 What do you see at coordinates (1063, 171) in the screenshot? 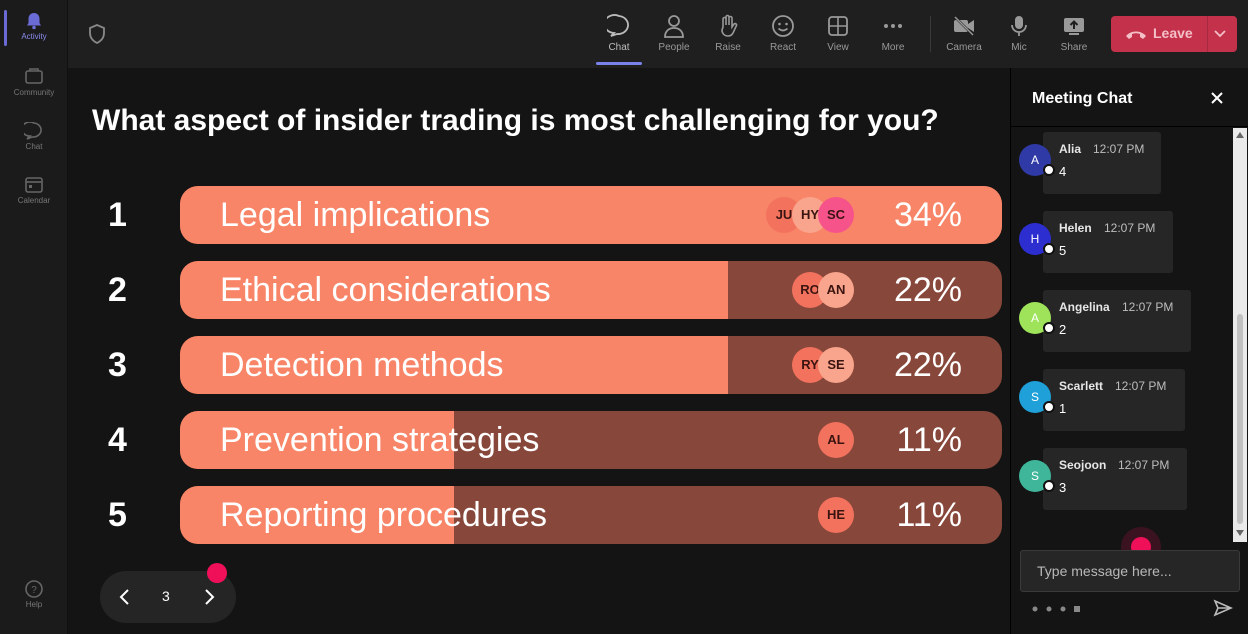
I see `message-text: 4` at bounding box center [1063, 171].